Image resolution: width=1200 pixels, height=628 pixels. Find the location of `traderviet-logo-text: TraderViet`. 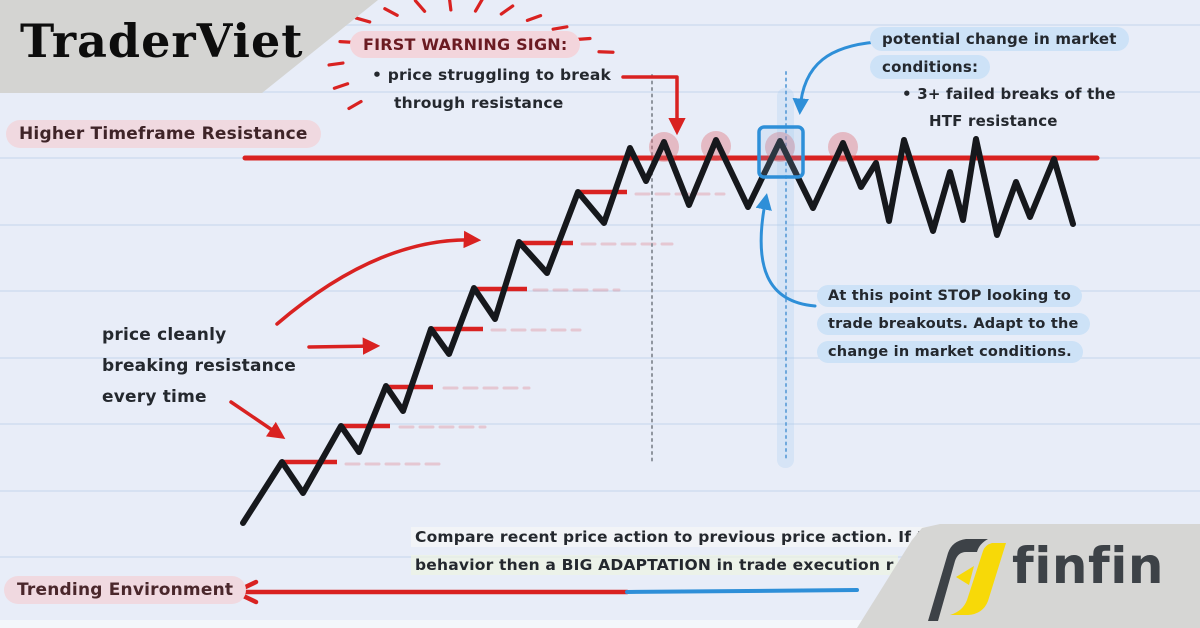

traderviet-logo-text: TraderViet is located at coordinates (162, 41).